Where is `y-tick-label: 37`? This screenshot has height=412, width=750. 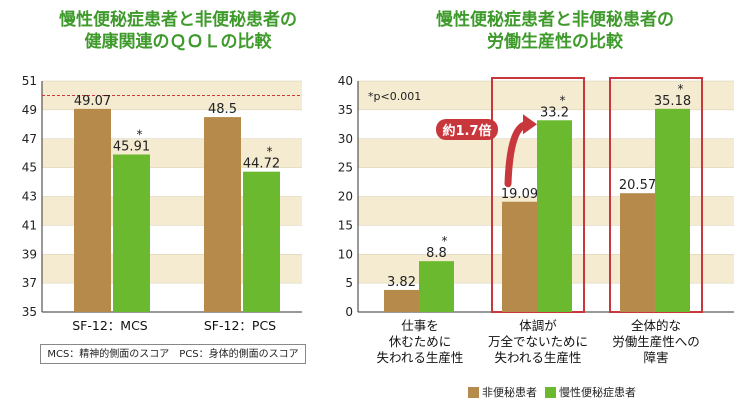
y-tick-label: 37 is located at coordinates (29, 283).